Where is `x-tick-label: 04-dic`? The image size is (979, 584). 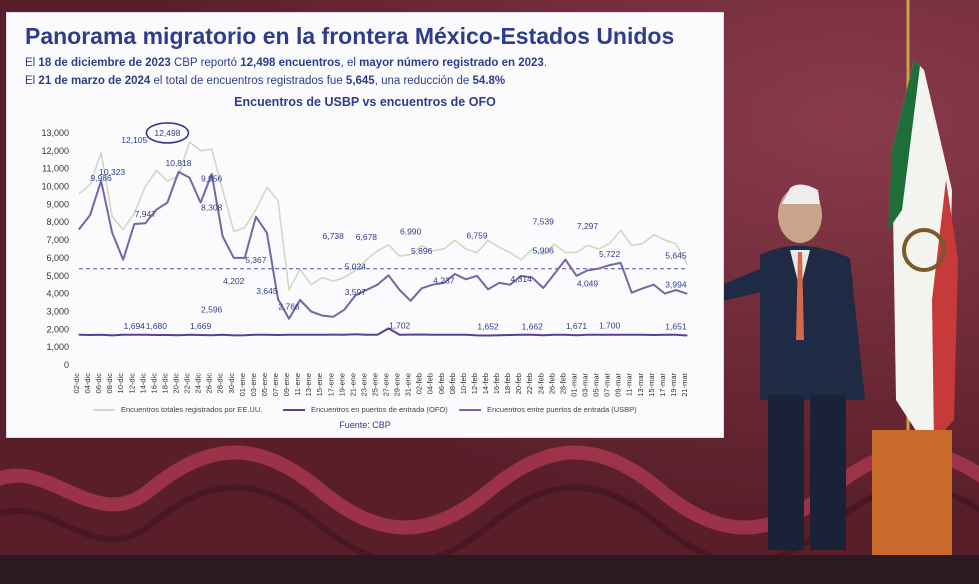
x-tick-label: 04-dic is located at coordinates (87, 383).